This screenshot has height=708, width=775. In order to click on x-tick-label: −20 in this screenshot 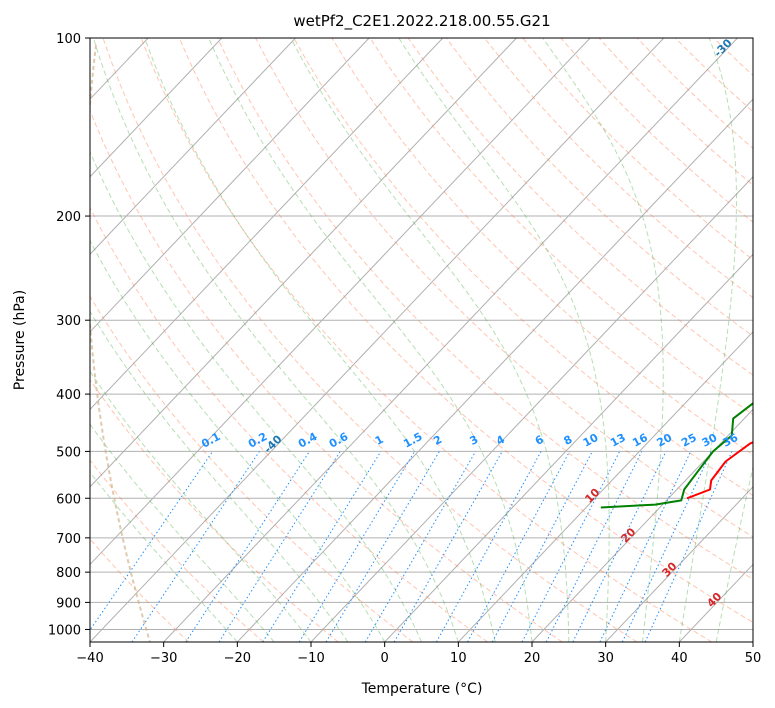, I will do `click(237, 658)`.